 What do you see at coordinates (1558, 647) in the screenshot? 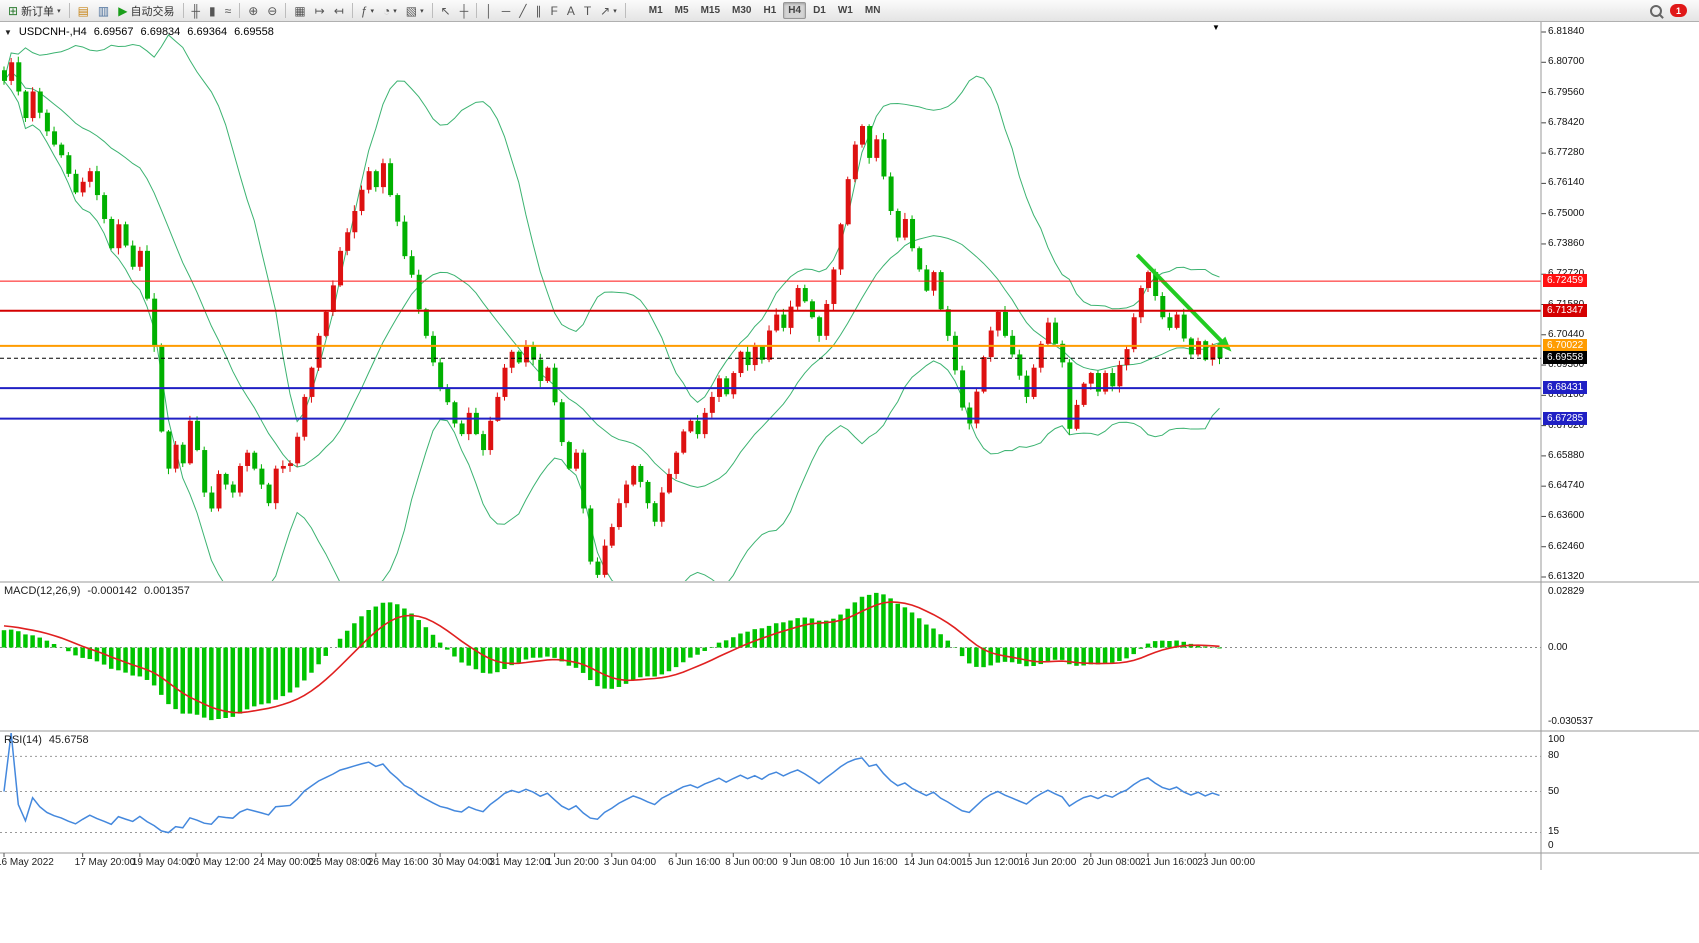
I see `macd-axis-label-zero: 0.00` at bounding box center [1558, 647].